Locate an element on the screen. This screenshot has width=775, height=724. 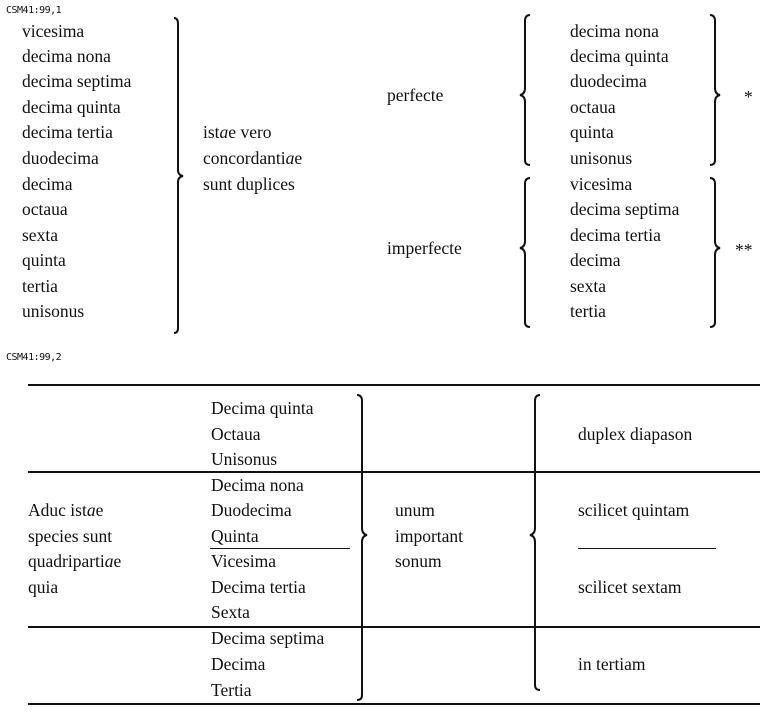
interval-item: Decima is located at coordinates (238, 664).